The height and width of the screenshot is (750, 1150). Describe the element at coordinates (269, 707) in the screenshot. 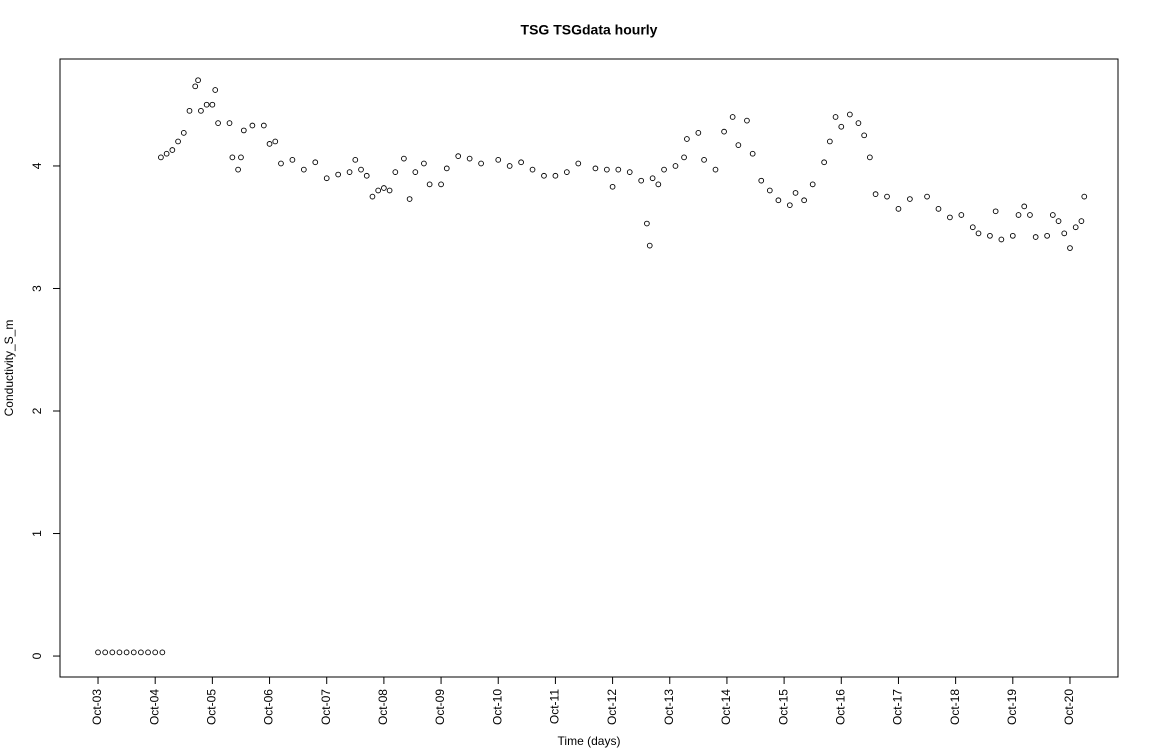

I see `x-tick-label: Oct-06` at that location.